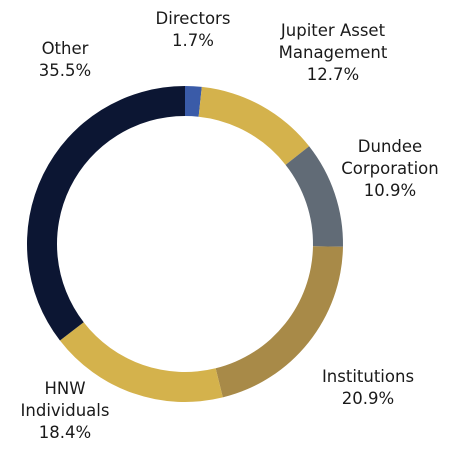 The image size is (451, 455). Describe the element at coordinates (333, 41) in the screenshot. I see `category-name: Jupiter Asset Management` at that location.